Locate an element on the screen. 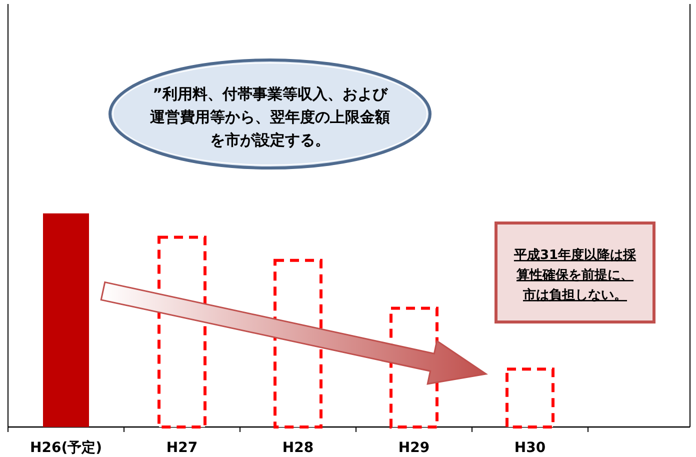 This screenshot has width=696, height=457. x-tick-label: H30 is located at coordinates (530, 448).